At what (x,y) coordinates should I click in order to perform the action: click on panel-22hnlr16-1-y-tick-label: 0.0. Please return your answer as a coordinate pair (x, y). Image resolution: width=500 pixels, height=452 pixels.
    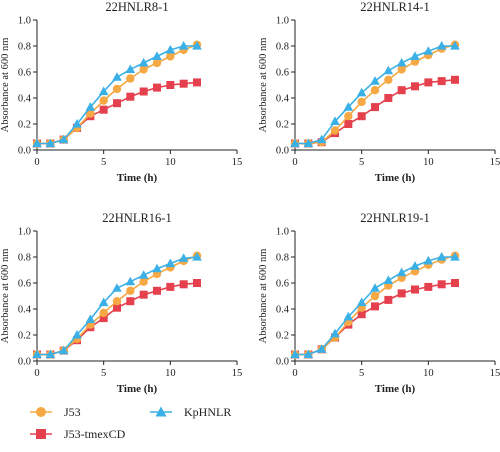
    Looking at the image, I should click on (24, 362).